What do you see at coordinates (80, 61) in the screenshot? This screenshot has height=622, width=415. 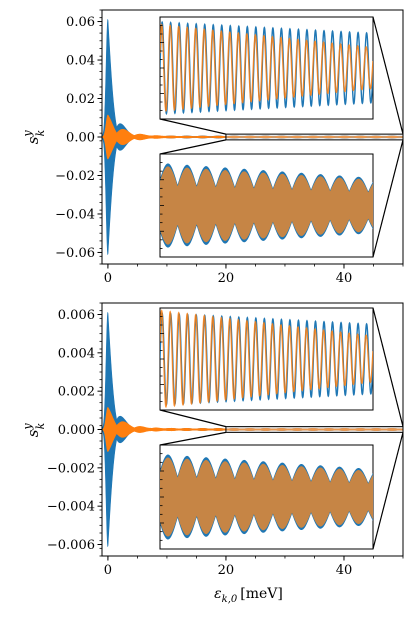 I see `y-tick-label: 0.04` at bounding box center [80, 61].